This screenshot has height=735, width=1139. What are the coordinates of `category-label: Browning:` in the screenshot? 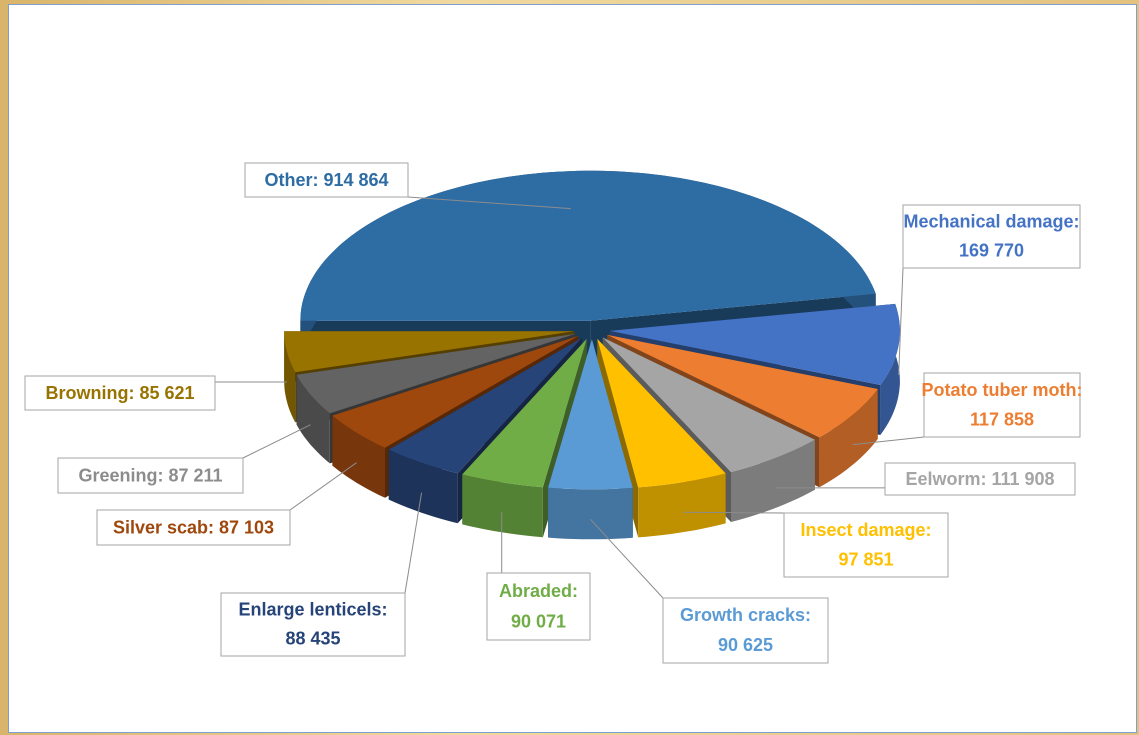 It's located at (89, 393).